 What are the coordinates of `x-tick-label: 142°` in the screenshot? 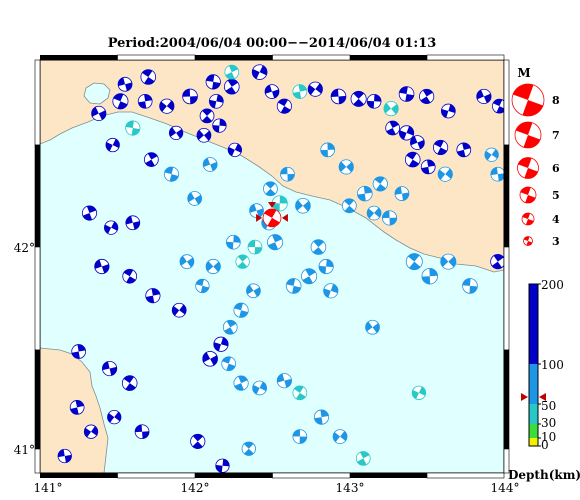 It's located at (195, 488).